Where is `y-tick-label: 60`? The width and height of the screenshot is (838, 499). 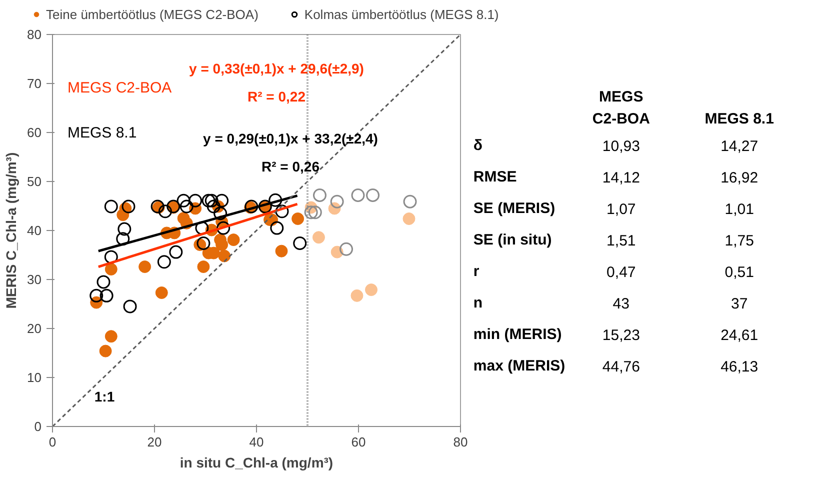
y-tick-label: 60 is located at coordinates (34, 132).